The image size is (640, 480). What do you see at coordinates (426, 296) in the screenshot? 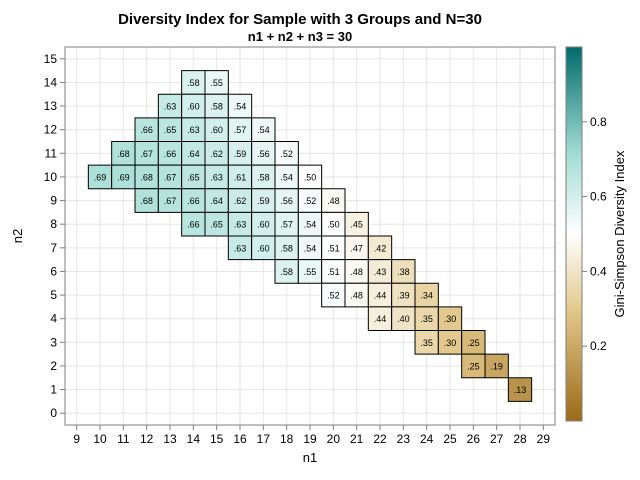
I see `cell-value-label: .34` at bounding box center [426, 296].